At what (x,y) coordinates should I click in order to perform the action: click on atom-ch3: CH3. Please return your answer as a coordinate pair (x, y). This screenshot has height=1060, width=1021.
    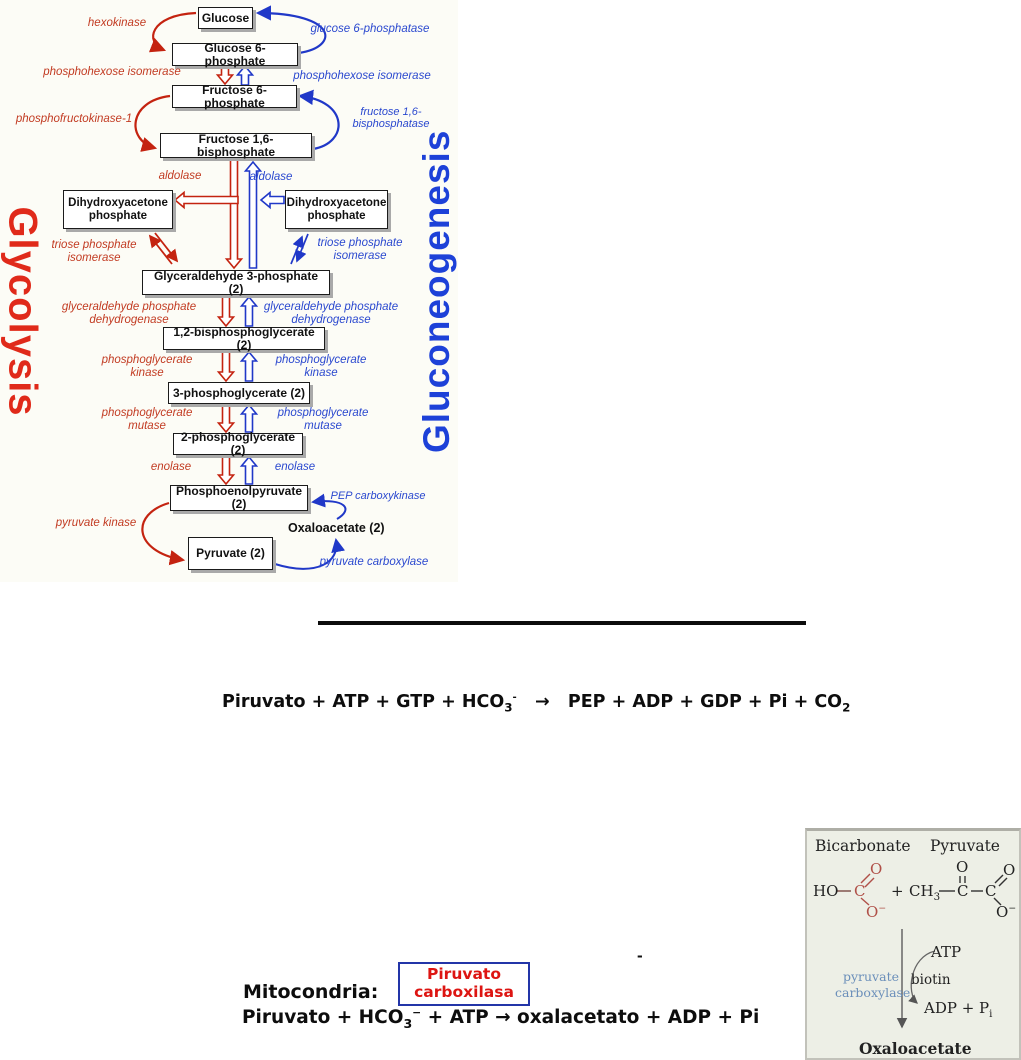
    Looking at the image, I should click on (924, 892).